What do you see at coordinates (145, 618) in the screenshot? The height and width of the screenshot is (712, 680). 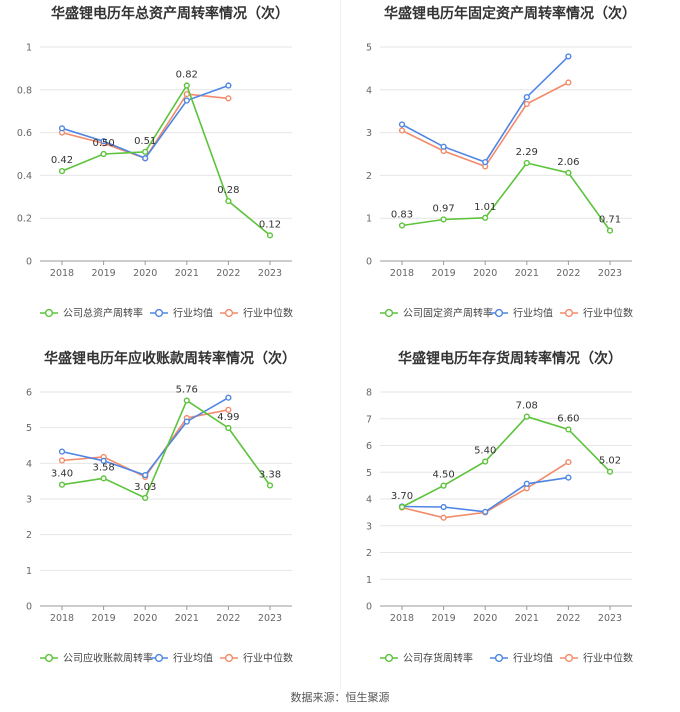 I see `x-tick-label: 2020` at bounding box center [145, 618].